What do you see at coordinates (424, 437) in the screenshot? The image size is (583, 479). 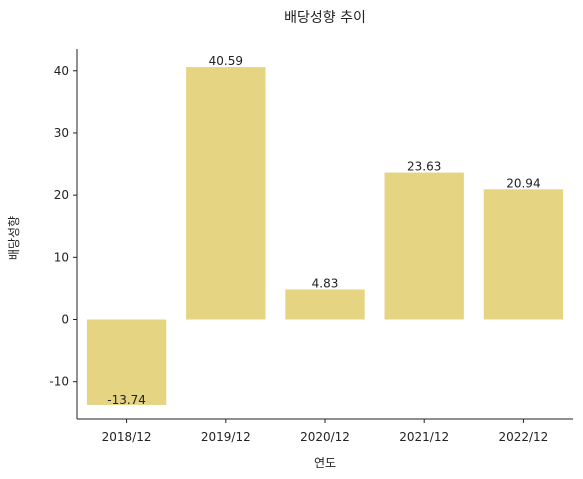 I see `x-tick-label: 2021/12` at bounding box center [424, 437].